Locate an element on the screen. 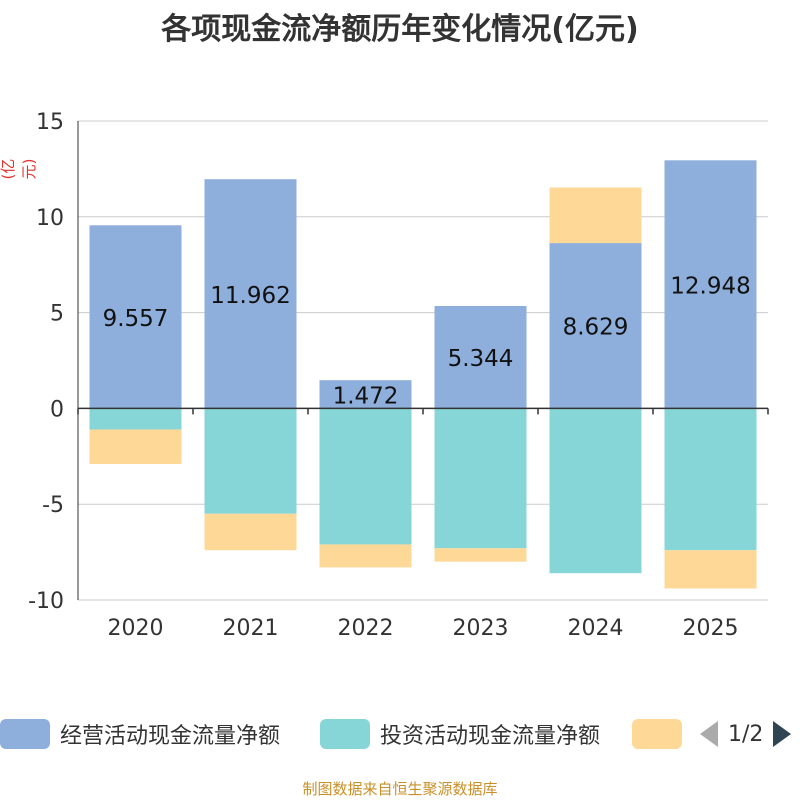 Image resolution: width=800 pixels, height=800 pixels. x-category-label: 2025 is located at coordinates (711, 628).